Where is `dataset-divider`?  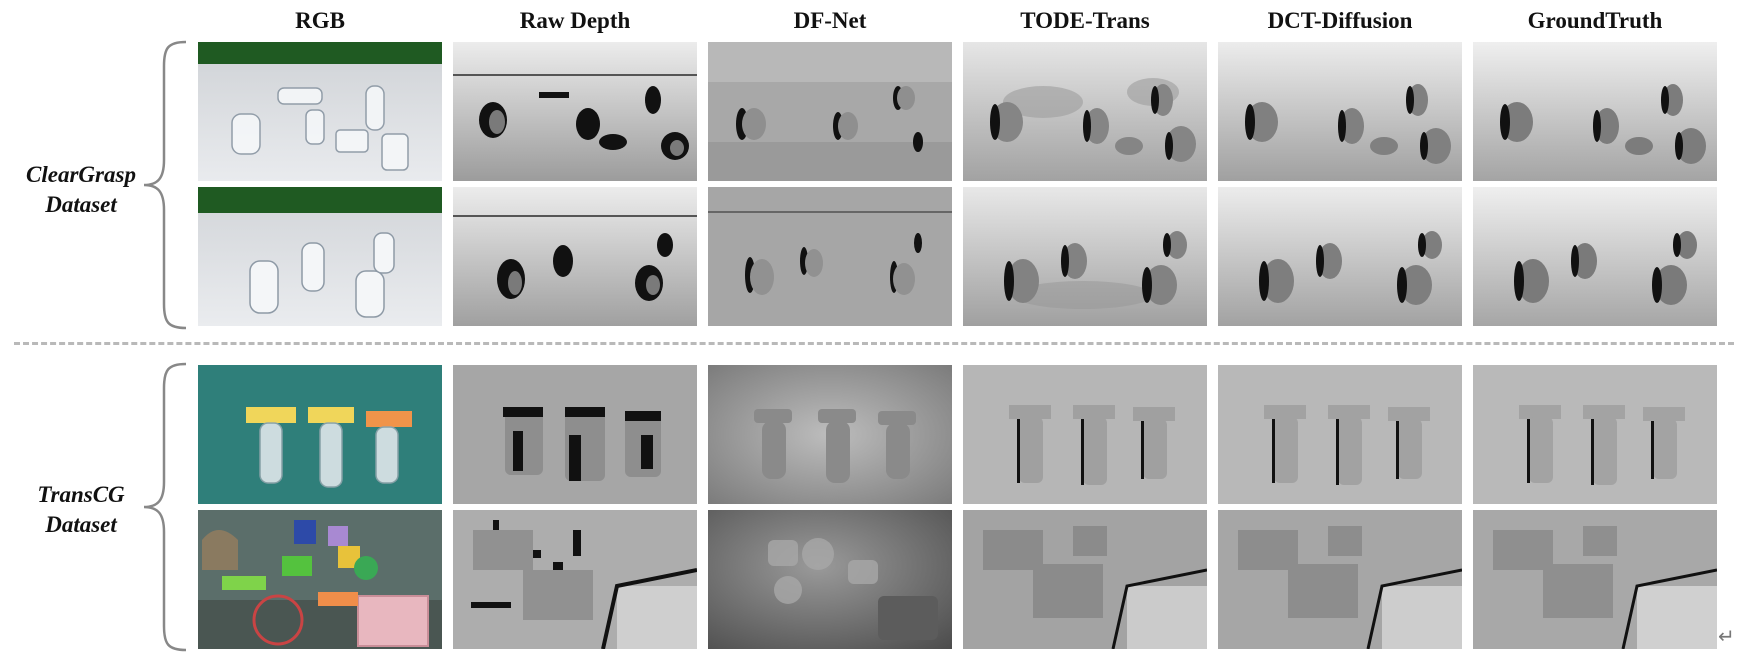
dataset-divider is located at coordinates (874, 343).